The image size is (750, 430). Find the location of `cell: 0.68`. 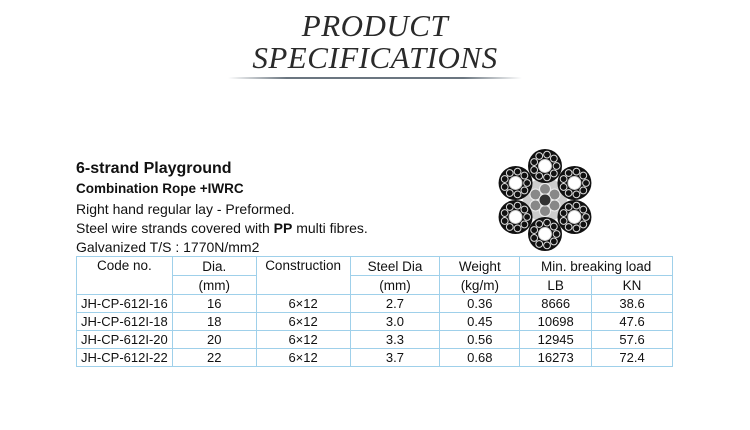

cell: 0.68 is located at coordinates (480, 357).